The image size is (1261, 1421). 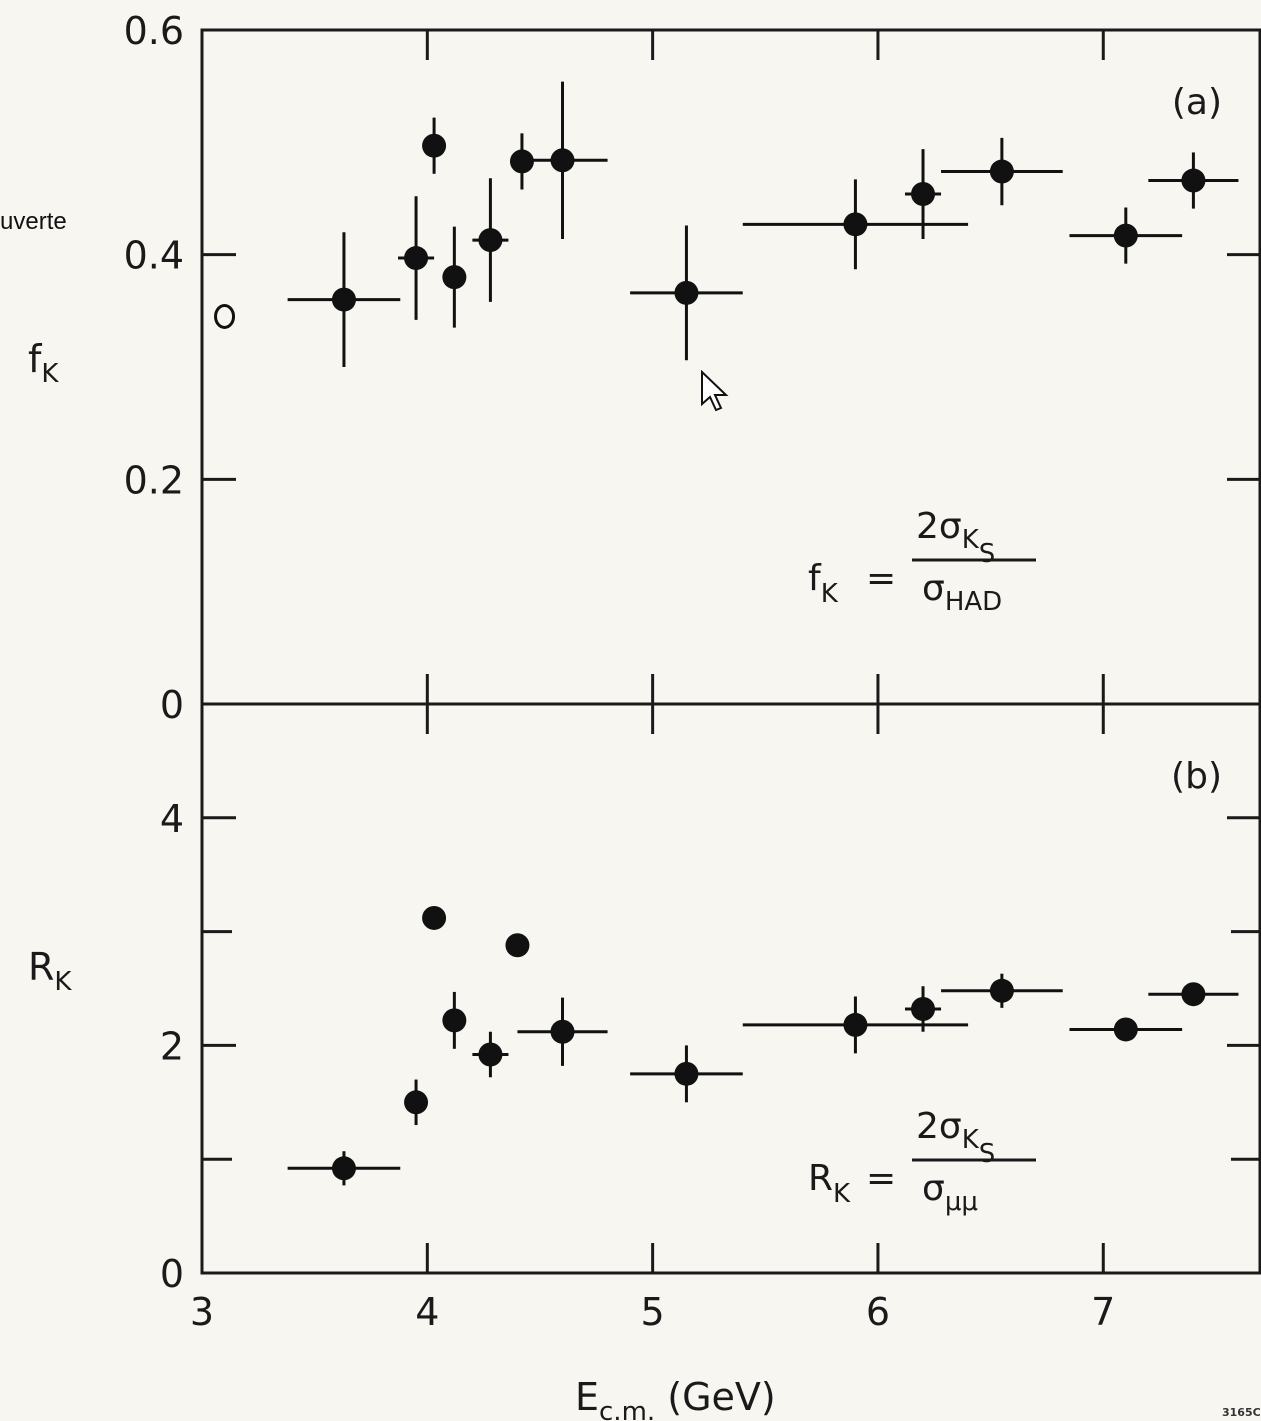 What do you see at coordinates (172, 819) in the screenshot?
I see `y-tick-label: 4` at bounding box center [172, 819].